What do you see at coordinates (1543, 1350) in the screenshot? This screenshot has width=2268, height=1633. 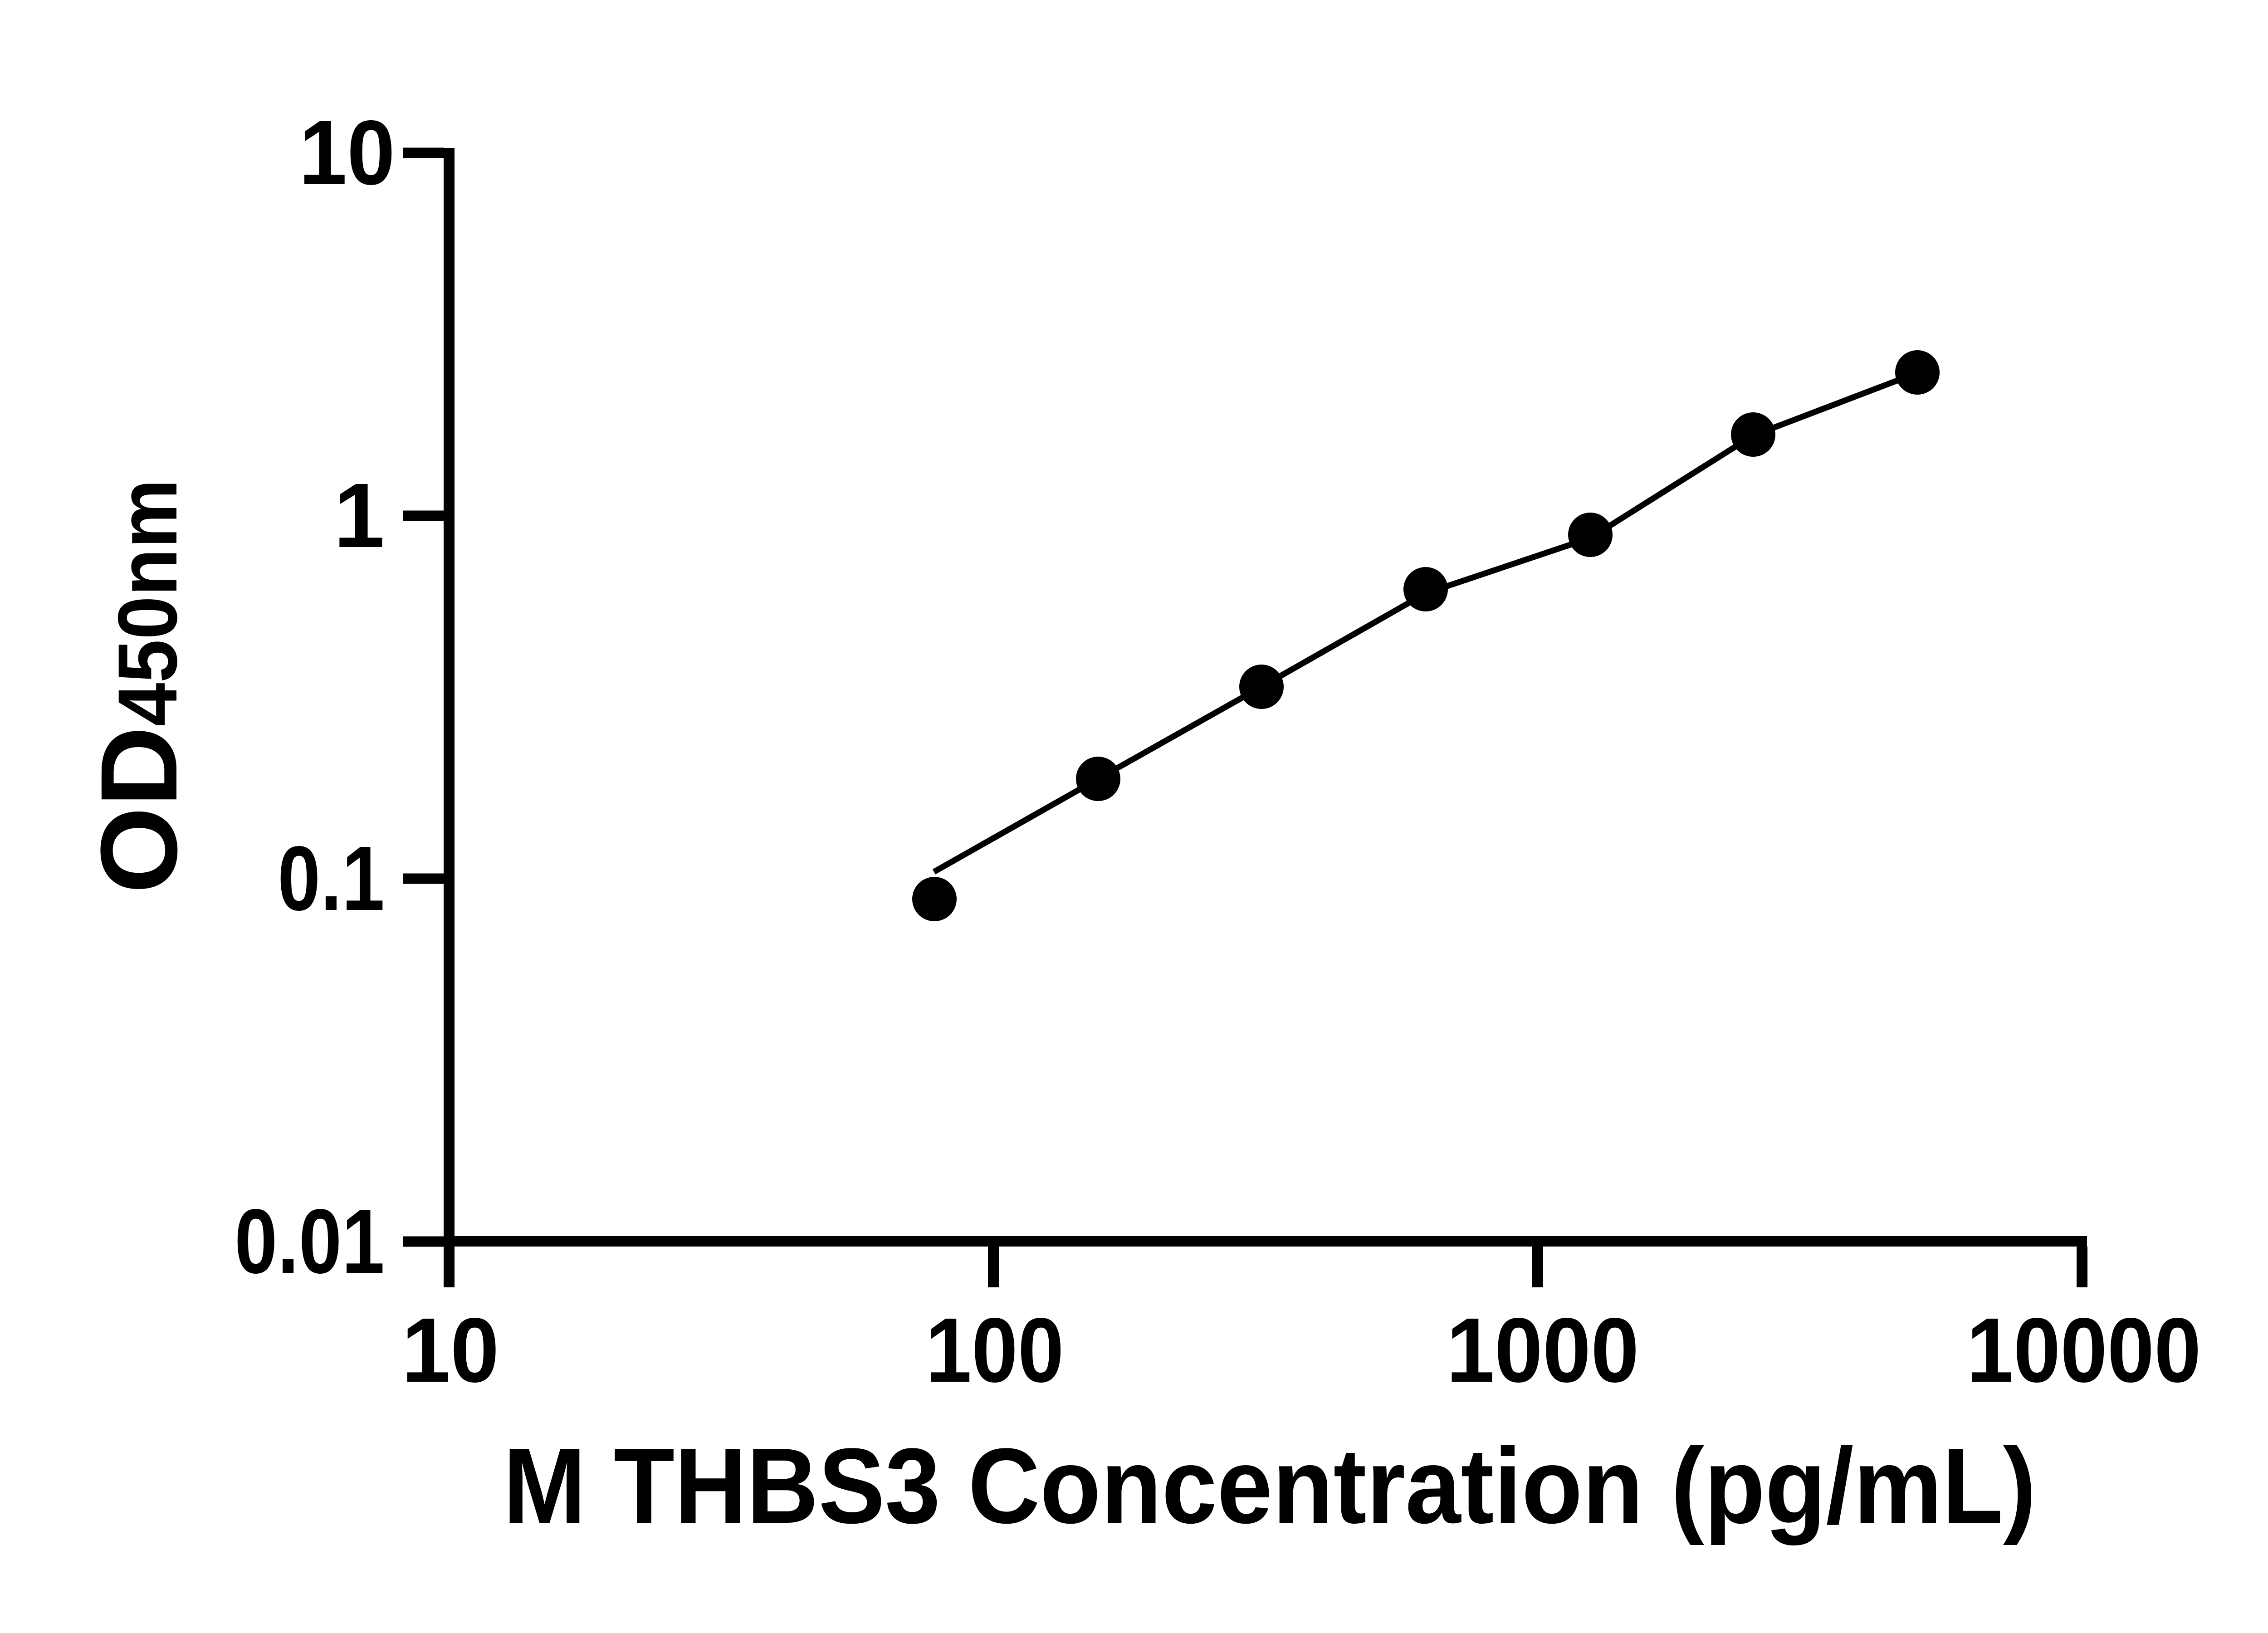 I see `svg-text: 1000` at bounding box center [1543, 1350].